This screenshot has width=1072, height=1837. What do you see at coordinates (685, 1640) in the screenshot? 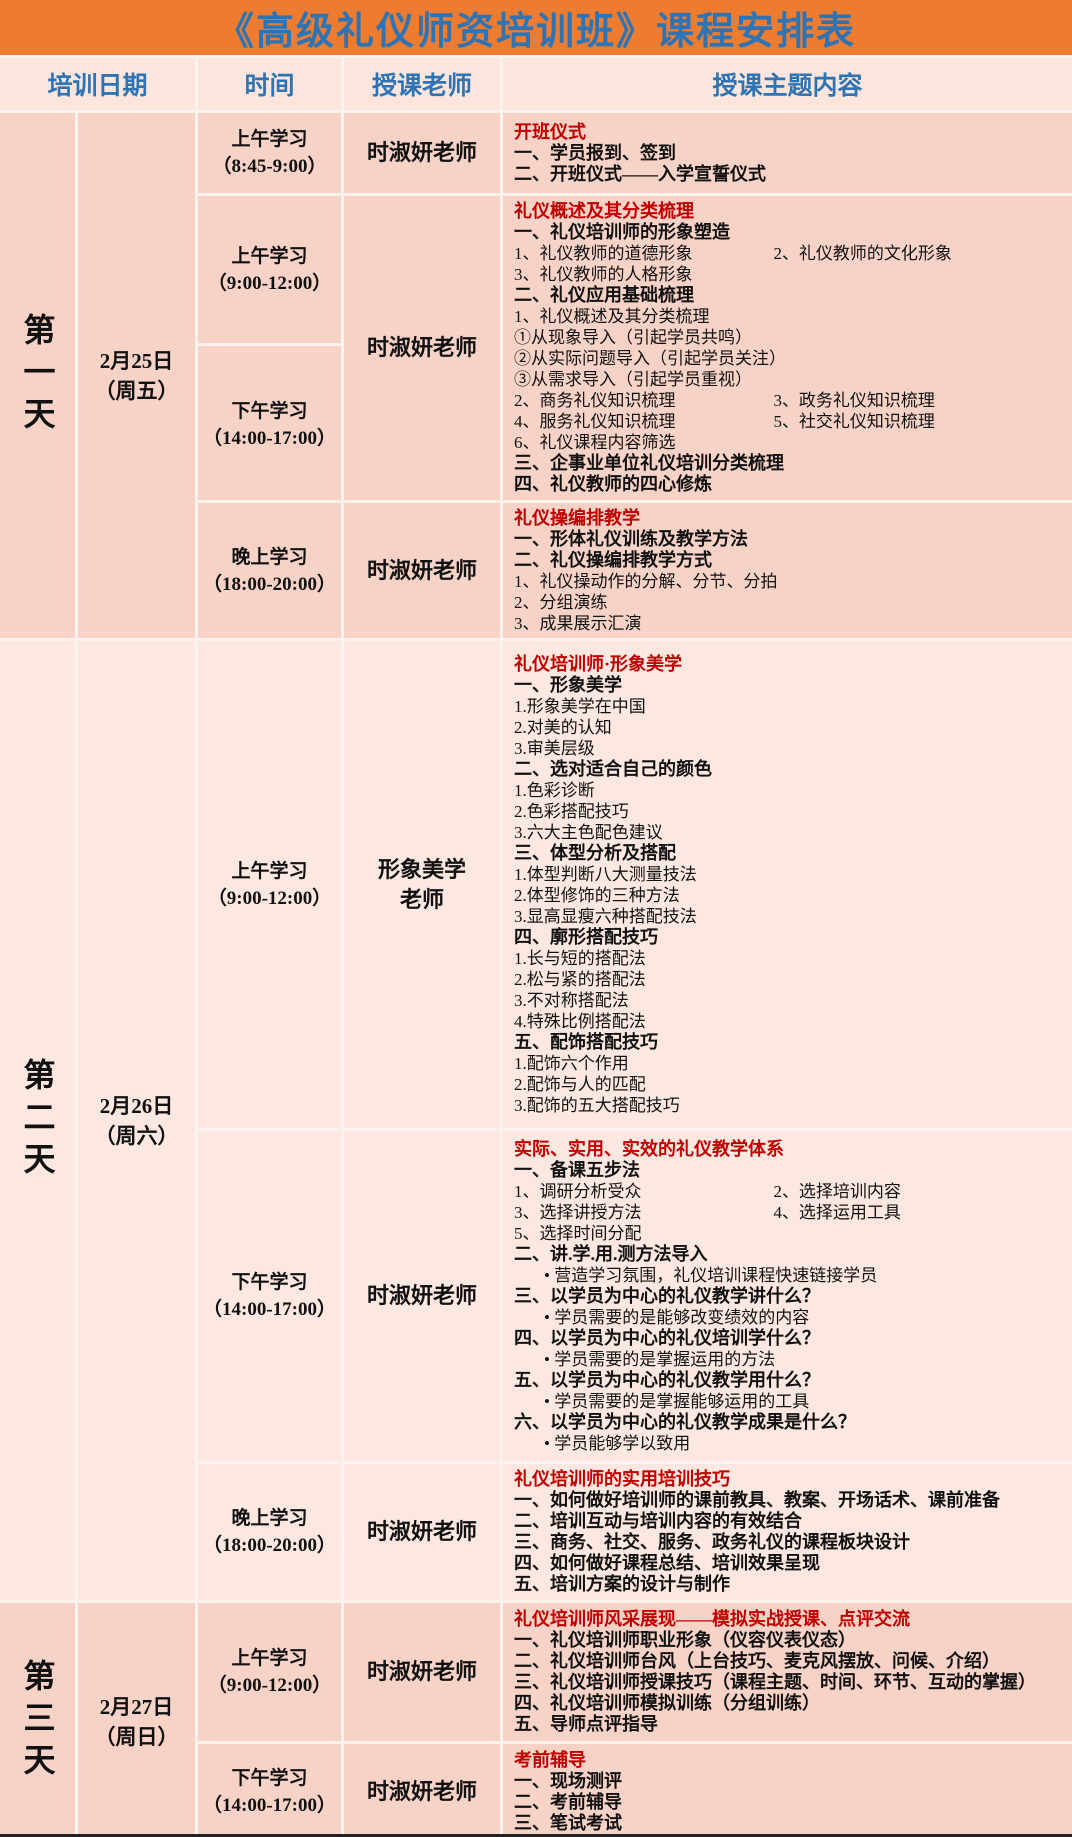
I see `content-line: 一、礼仪培训师职业形象（仪容仪表仪态）` at bounding box center [685, 1640].